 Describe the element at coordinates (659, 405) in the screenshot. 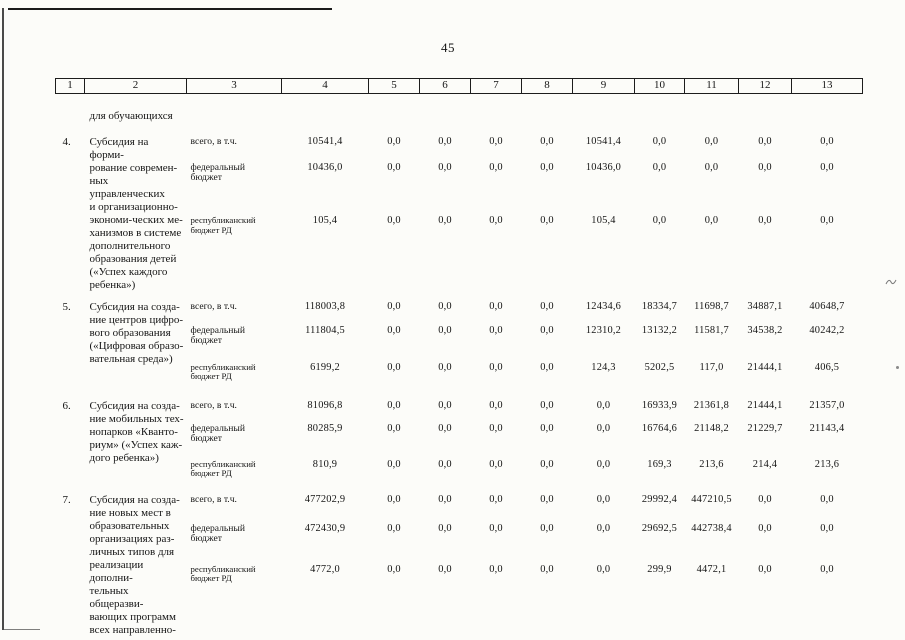

I see `value-cell: 16933,9` at that location.